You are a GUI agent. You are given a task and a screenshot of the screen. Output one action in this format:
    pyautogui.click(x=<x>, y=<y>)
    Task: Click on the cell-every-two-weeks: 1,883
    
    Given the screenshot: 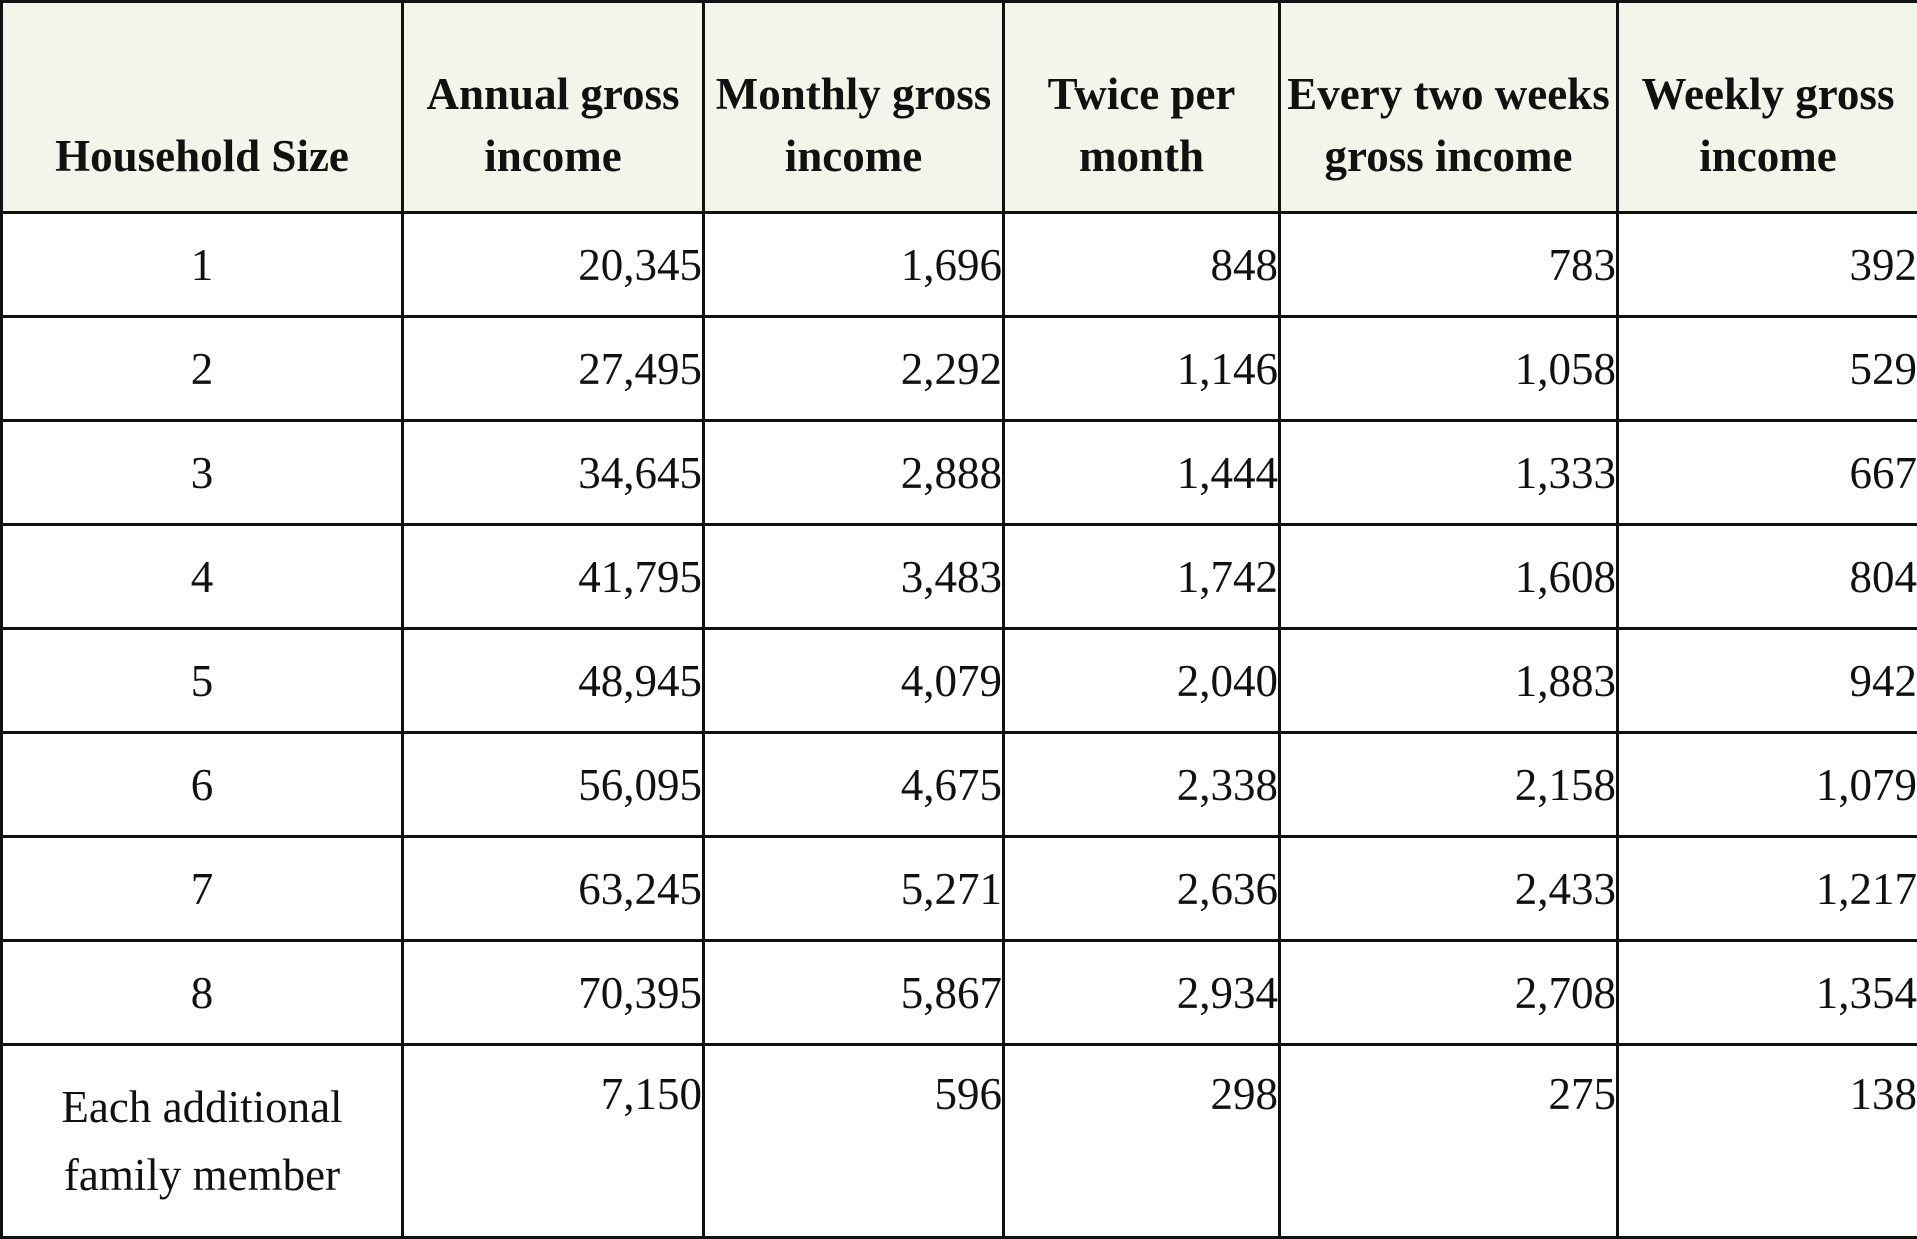 What is the action you would take?
    pyautogui.click(x=1449, y=681)
    